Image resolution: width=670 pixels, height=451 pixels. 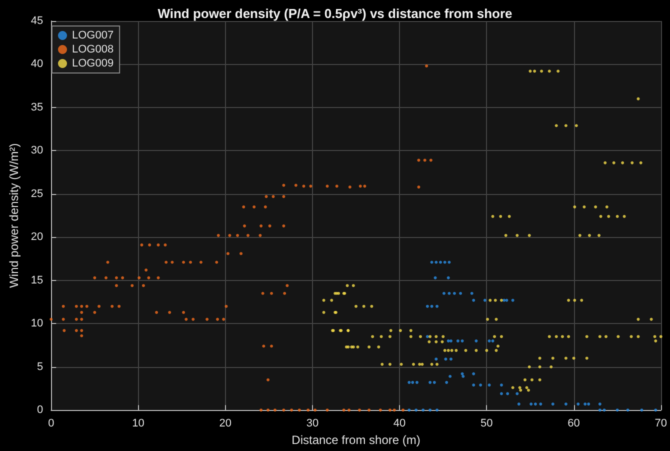 What do you see at coordinates (37, 237) in the screenshot?
I see `y-tick-label: 20` at bounding box center [37, 237].